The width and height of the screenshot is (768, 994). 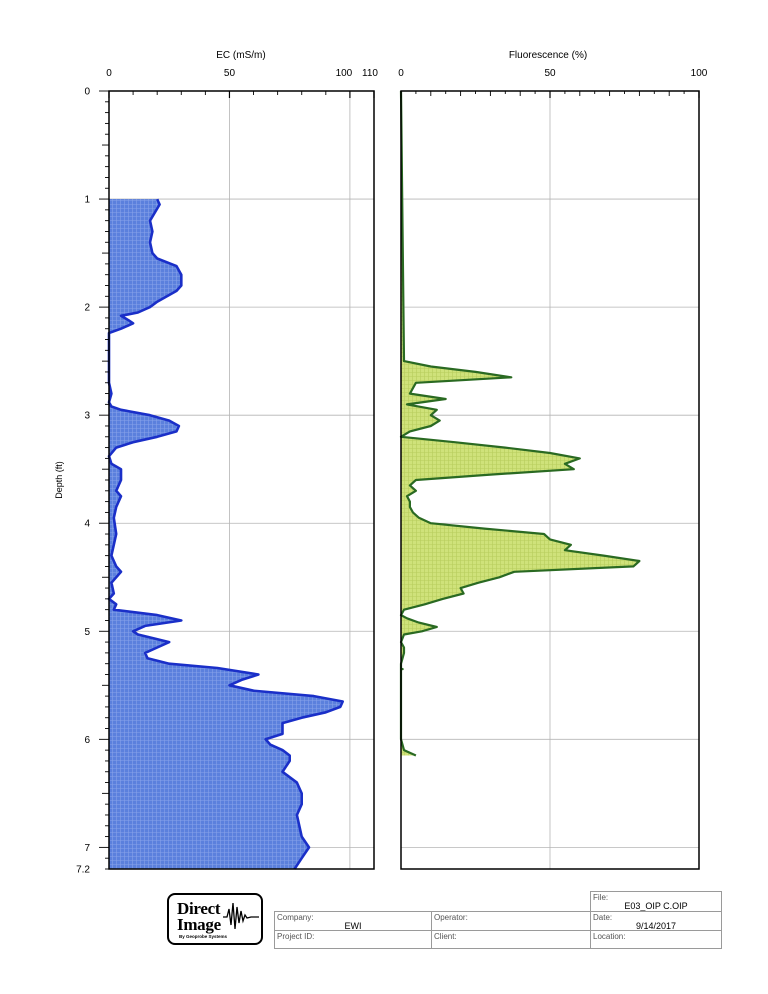 I want to click on ec-y-ticks: 0 1 2 3 4 5 6 7 7.2, so click(x=92, y=481).